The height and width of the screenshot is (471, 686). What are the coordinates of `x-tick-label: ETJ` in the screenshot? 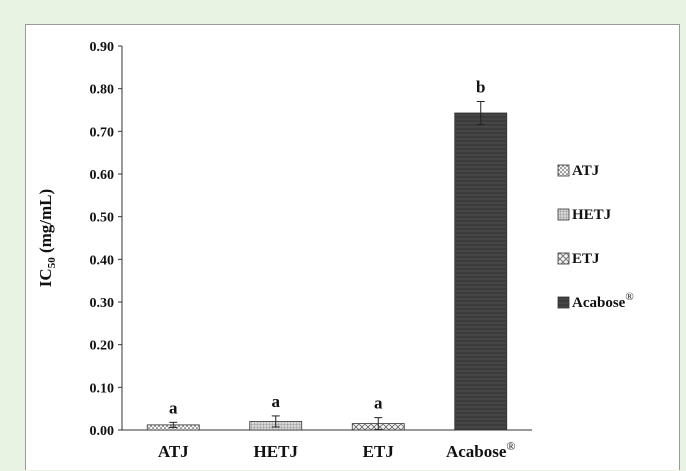 It's located at (379, 451).